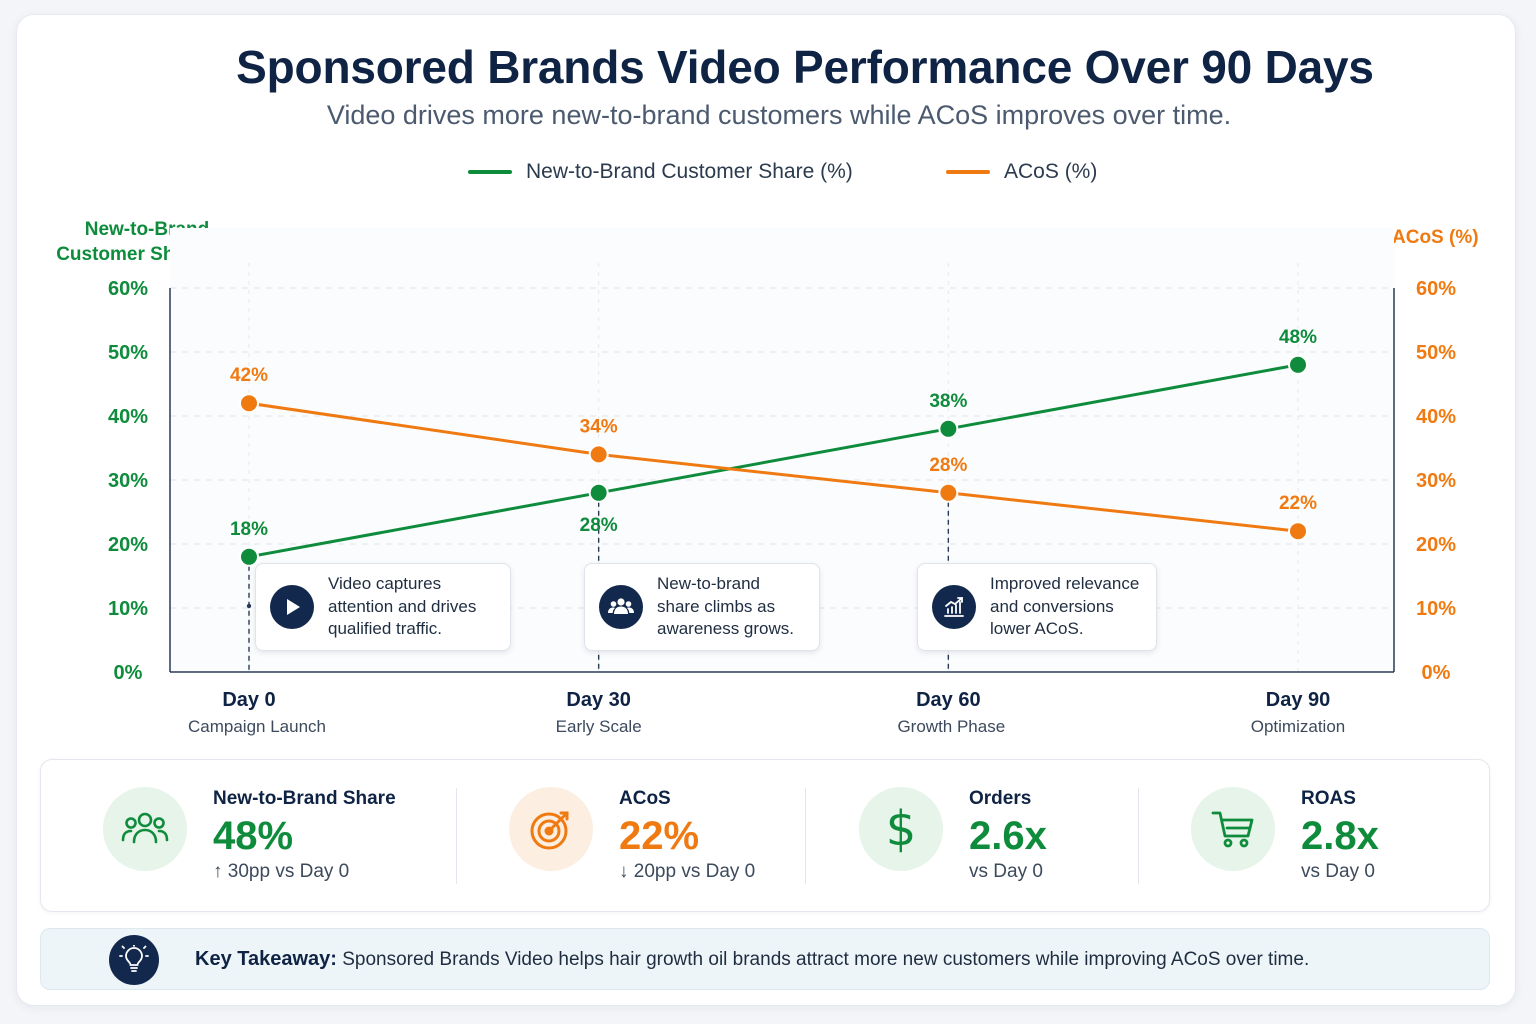 This screenshot has height=1024, width=1536. I want to click on play-icon, so click(292, 607).